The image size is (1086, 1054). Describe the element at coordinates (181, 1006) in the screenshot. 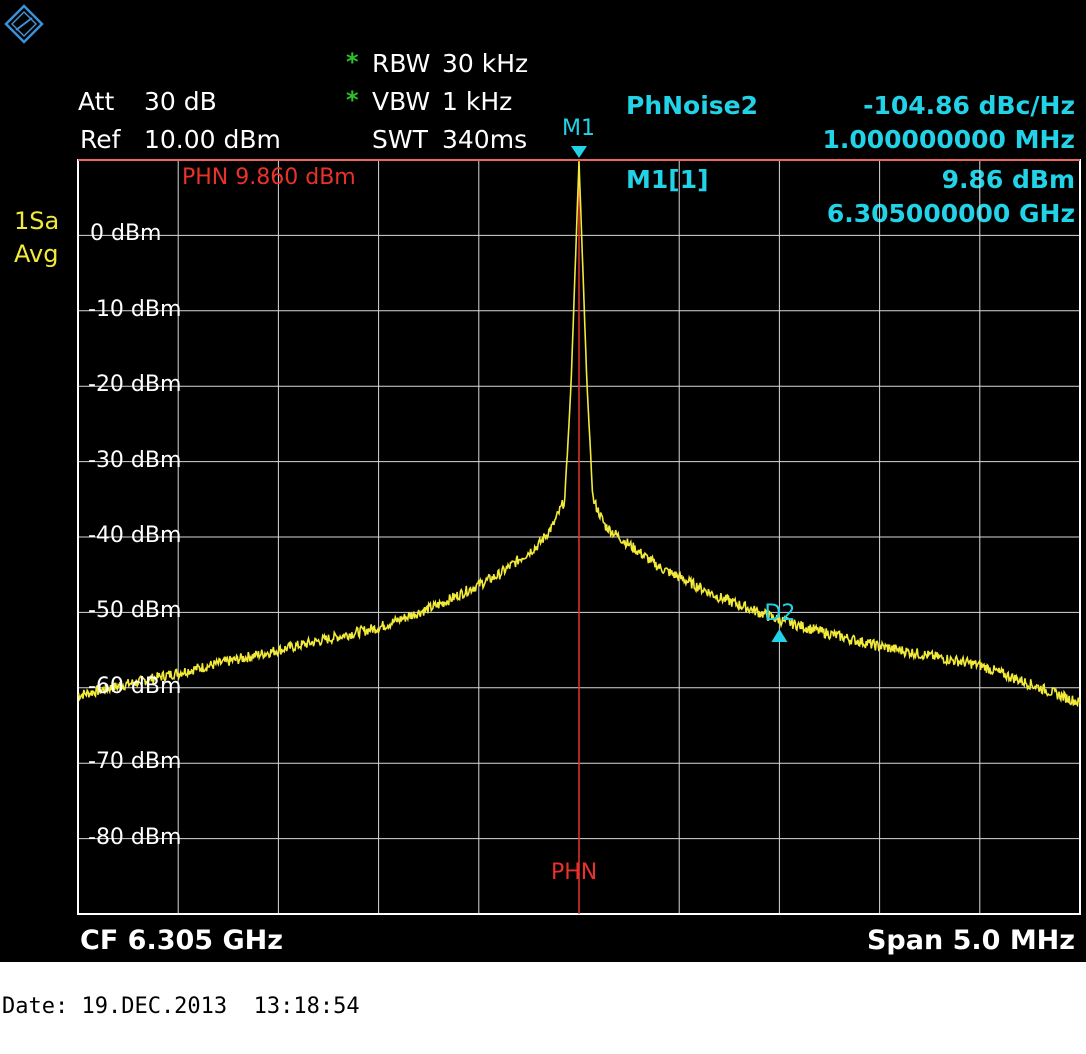

I see `timestamp: Date: 19.DEC.2013 13:18:54` at that location.